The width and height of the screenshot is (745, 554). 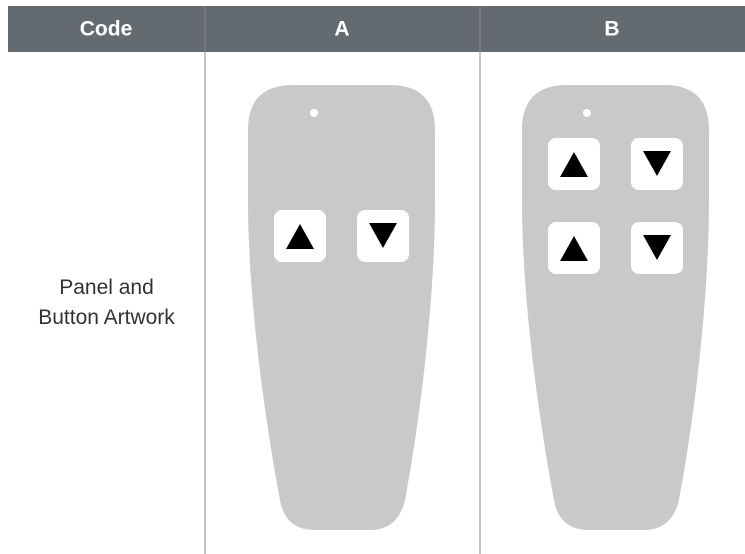 I want to click on header-row, so click(x=376, y=29).